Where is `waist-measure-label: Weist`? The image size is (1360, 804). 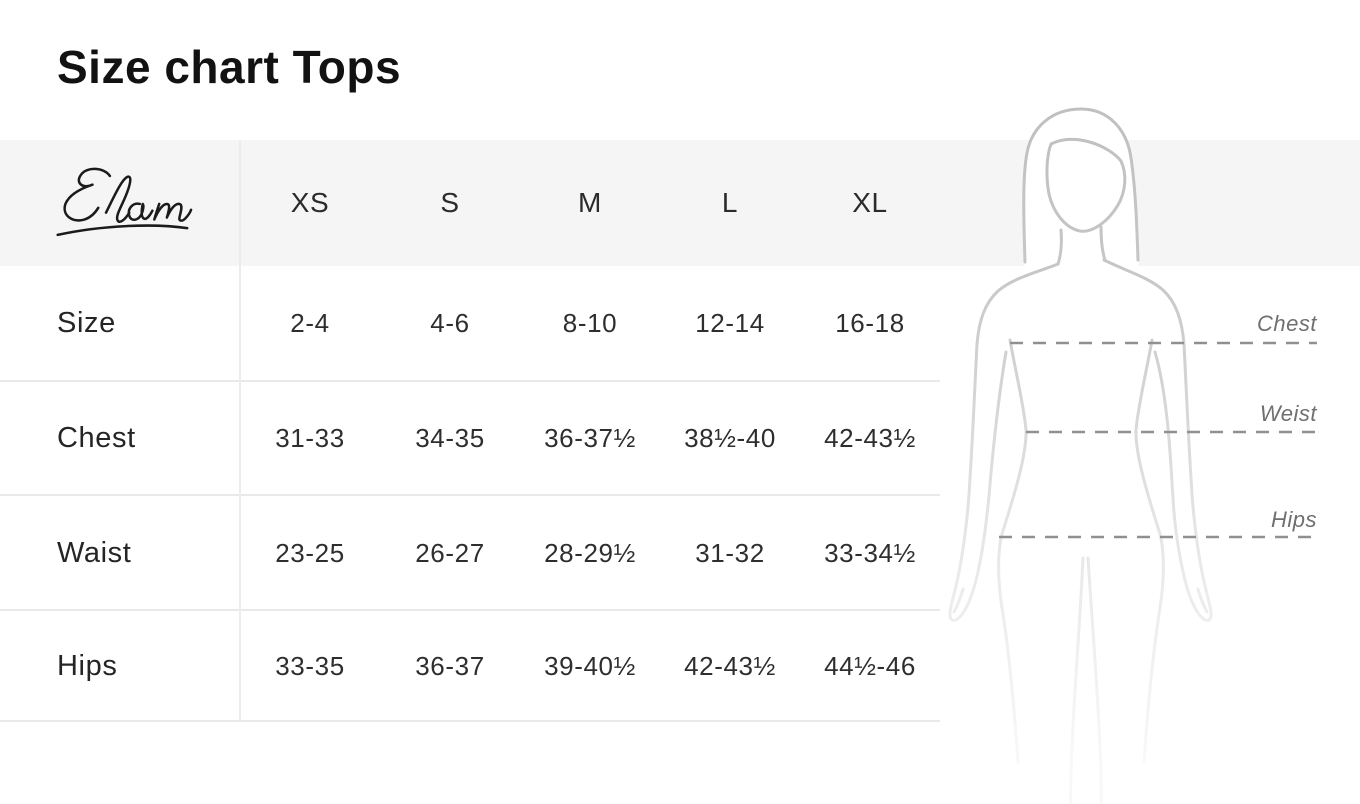
waist-measure-label: Weist is located at coordinates (1288, 413).